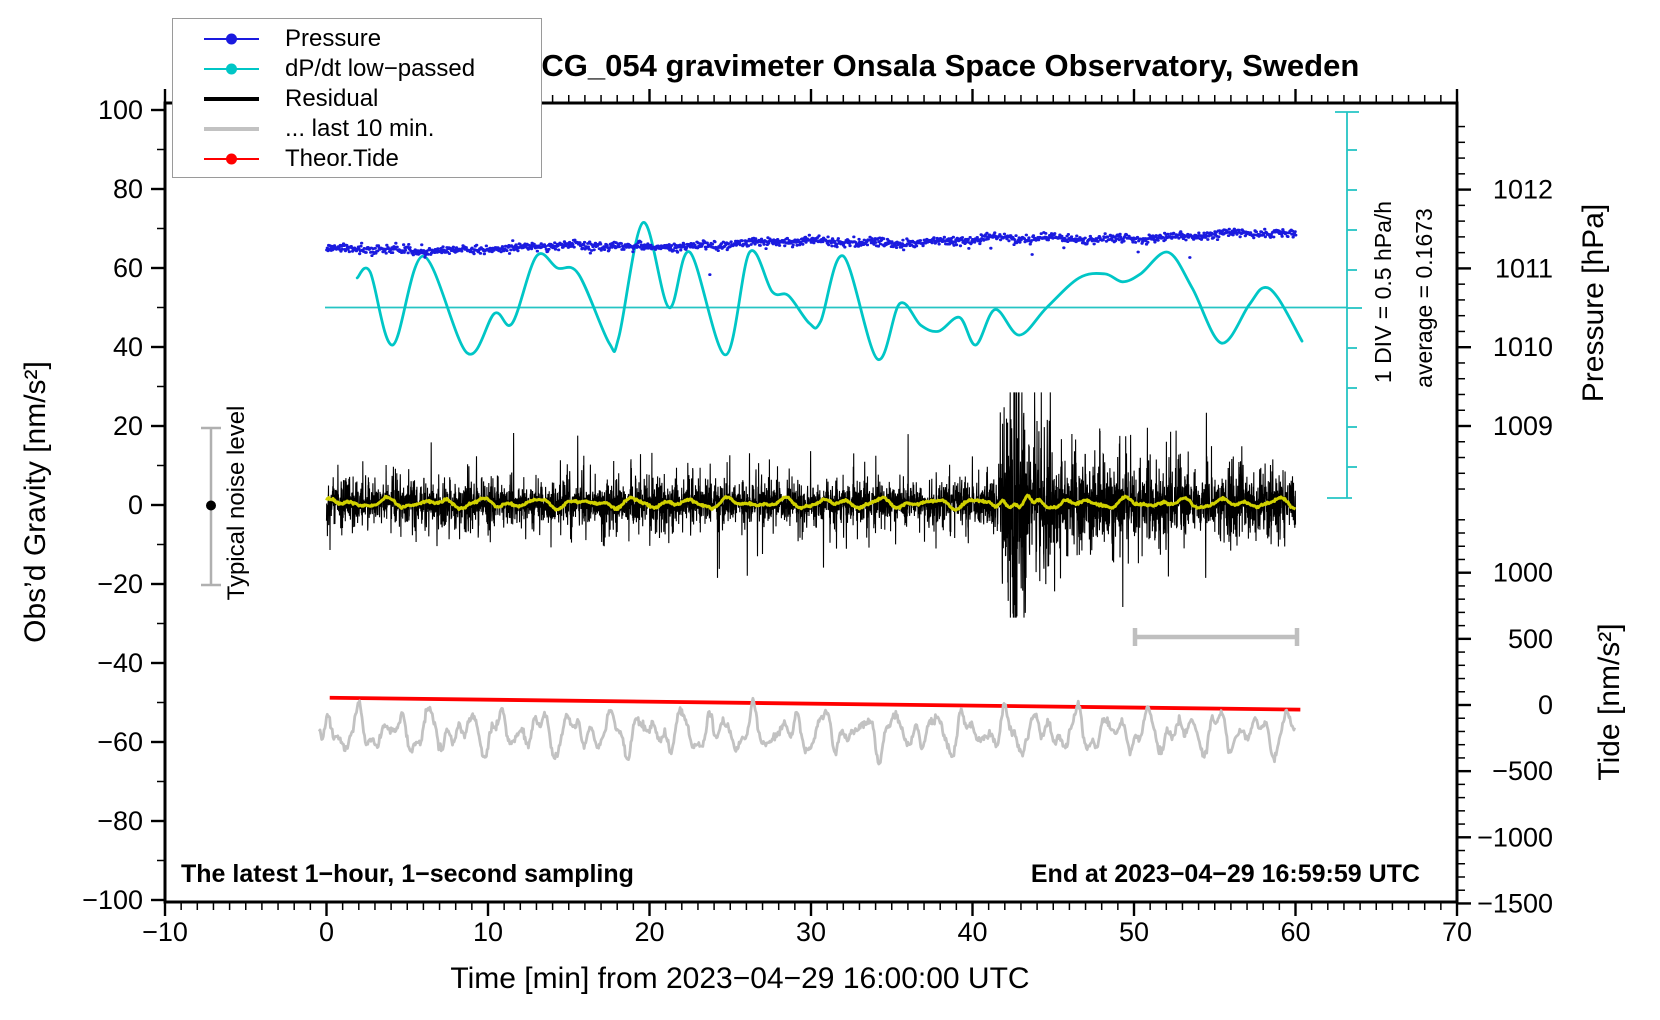 This screenshot has width=1660, height=1020. I want to click on residual-smoothed-curve, so click(811, 502).